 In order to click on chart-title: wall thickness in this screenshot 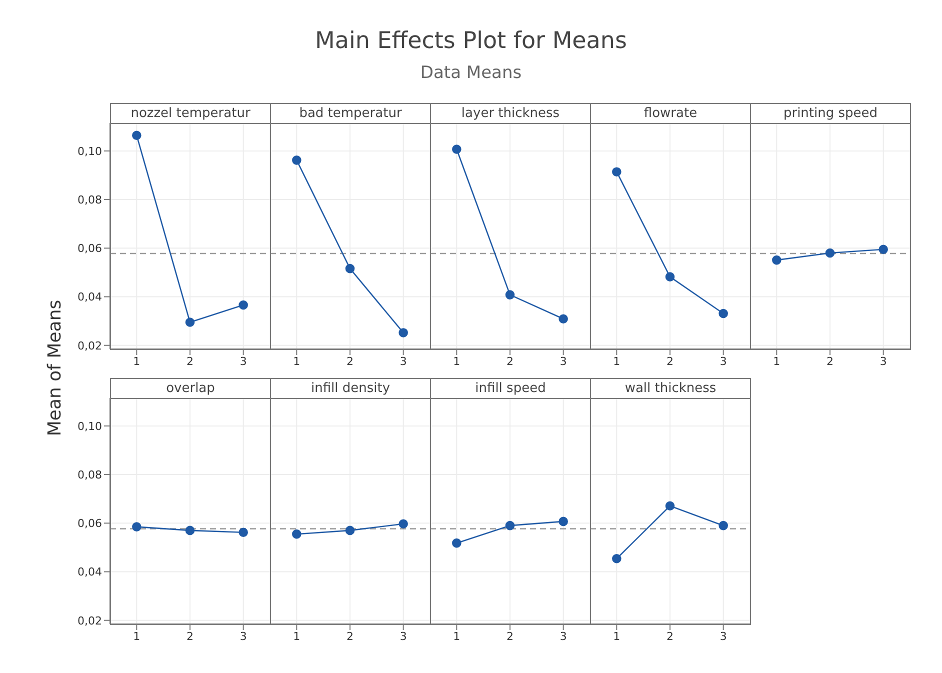, I will do `click(670, 388)`.